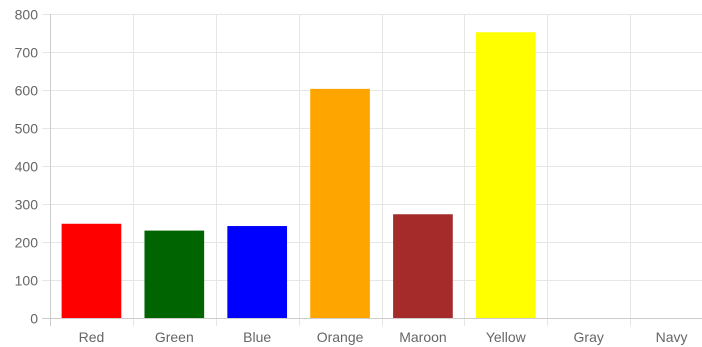  Describe the element at coordinates (27, 243) in the screenshot. I see `y-tick-label: 200` at that location.